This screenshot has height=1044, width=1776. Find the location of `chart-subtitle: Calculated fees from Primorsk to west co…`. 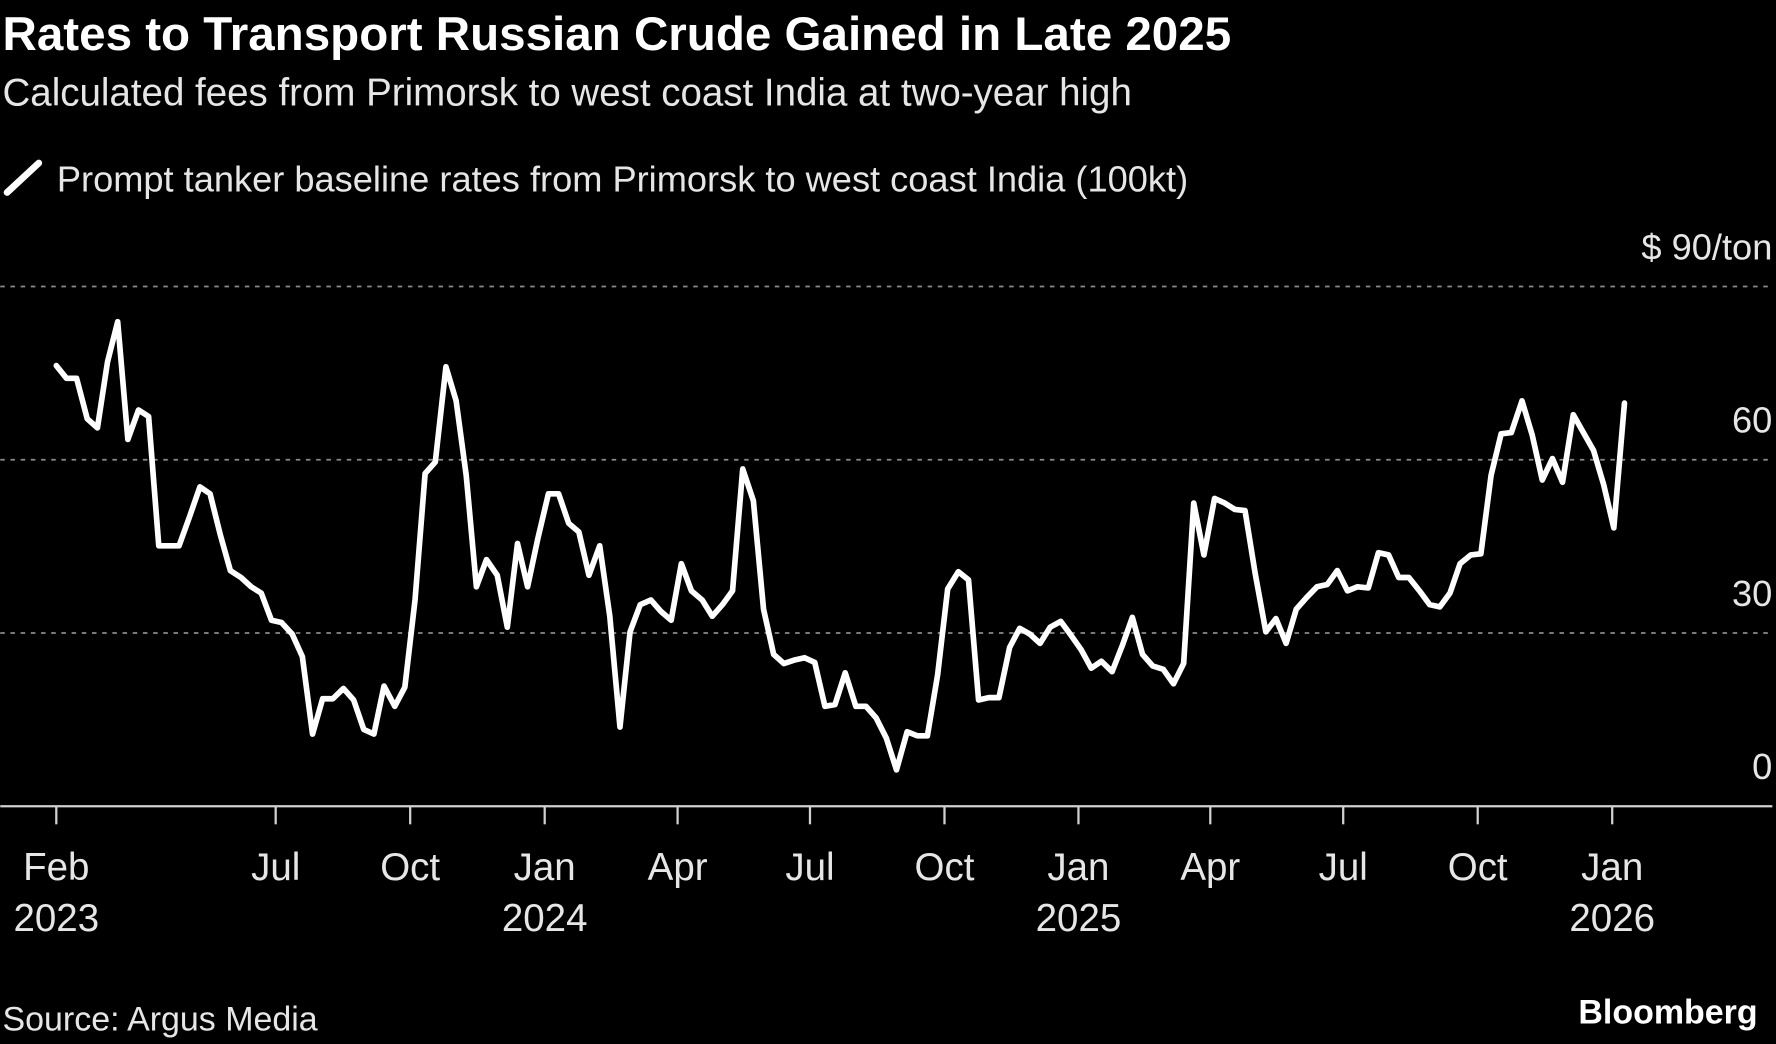

chart-subtitle: Calculated fees from Primorsk to west co… is located at coordinates (567, 92).